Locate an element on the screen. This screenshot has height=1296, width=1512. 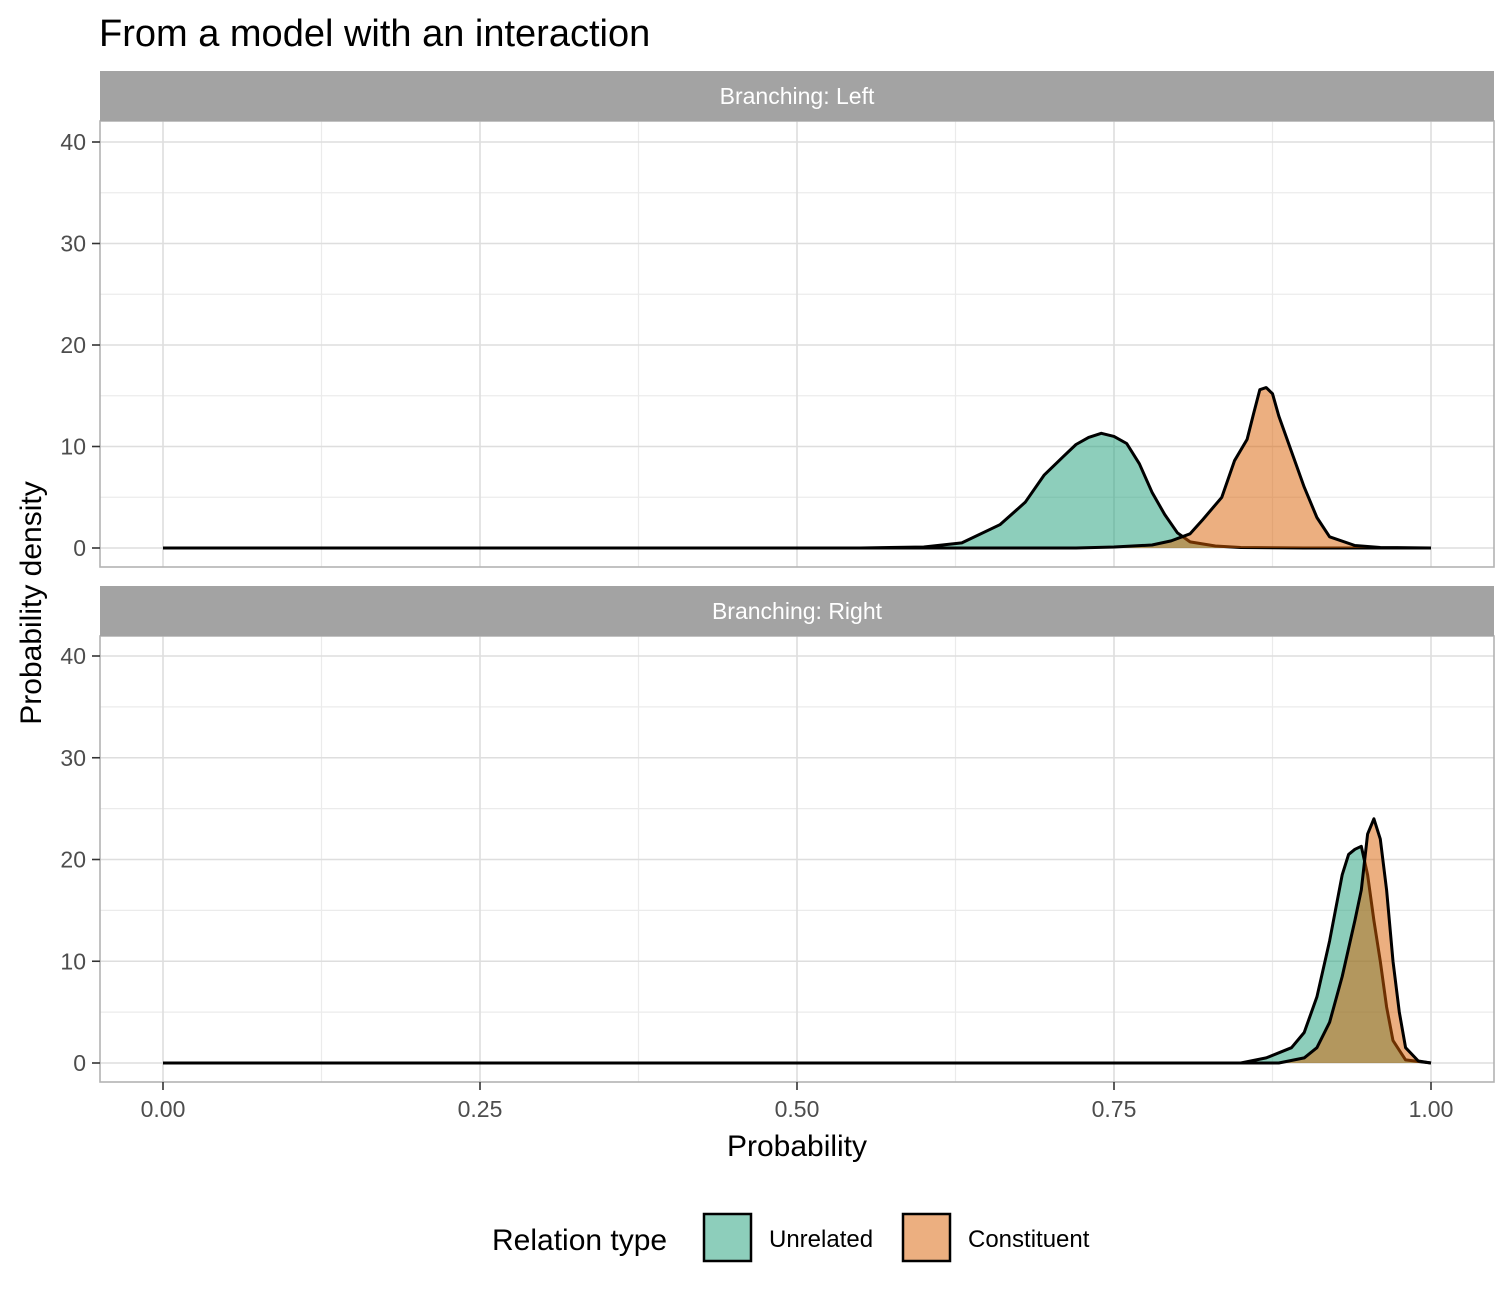
facet-strip-label: Branching: Left is located at coordinates (797, 96).